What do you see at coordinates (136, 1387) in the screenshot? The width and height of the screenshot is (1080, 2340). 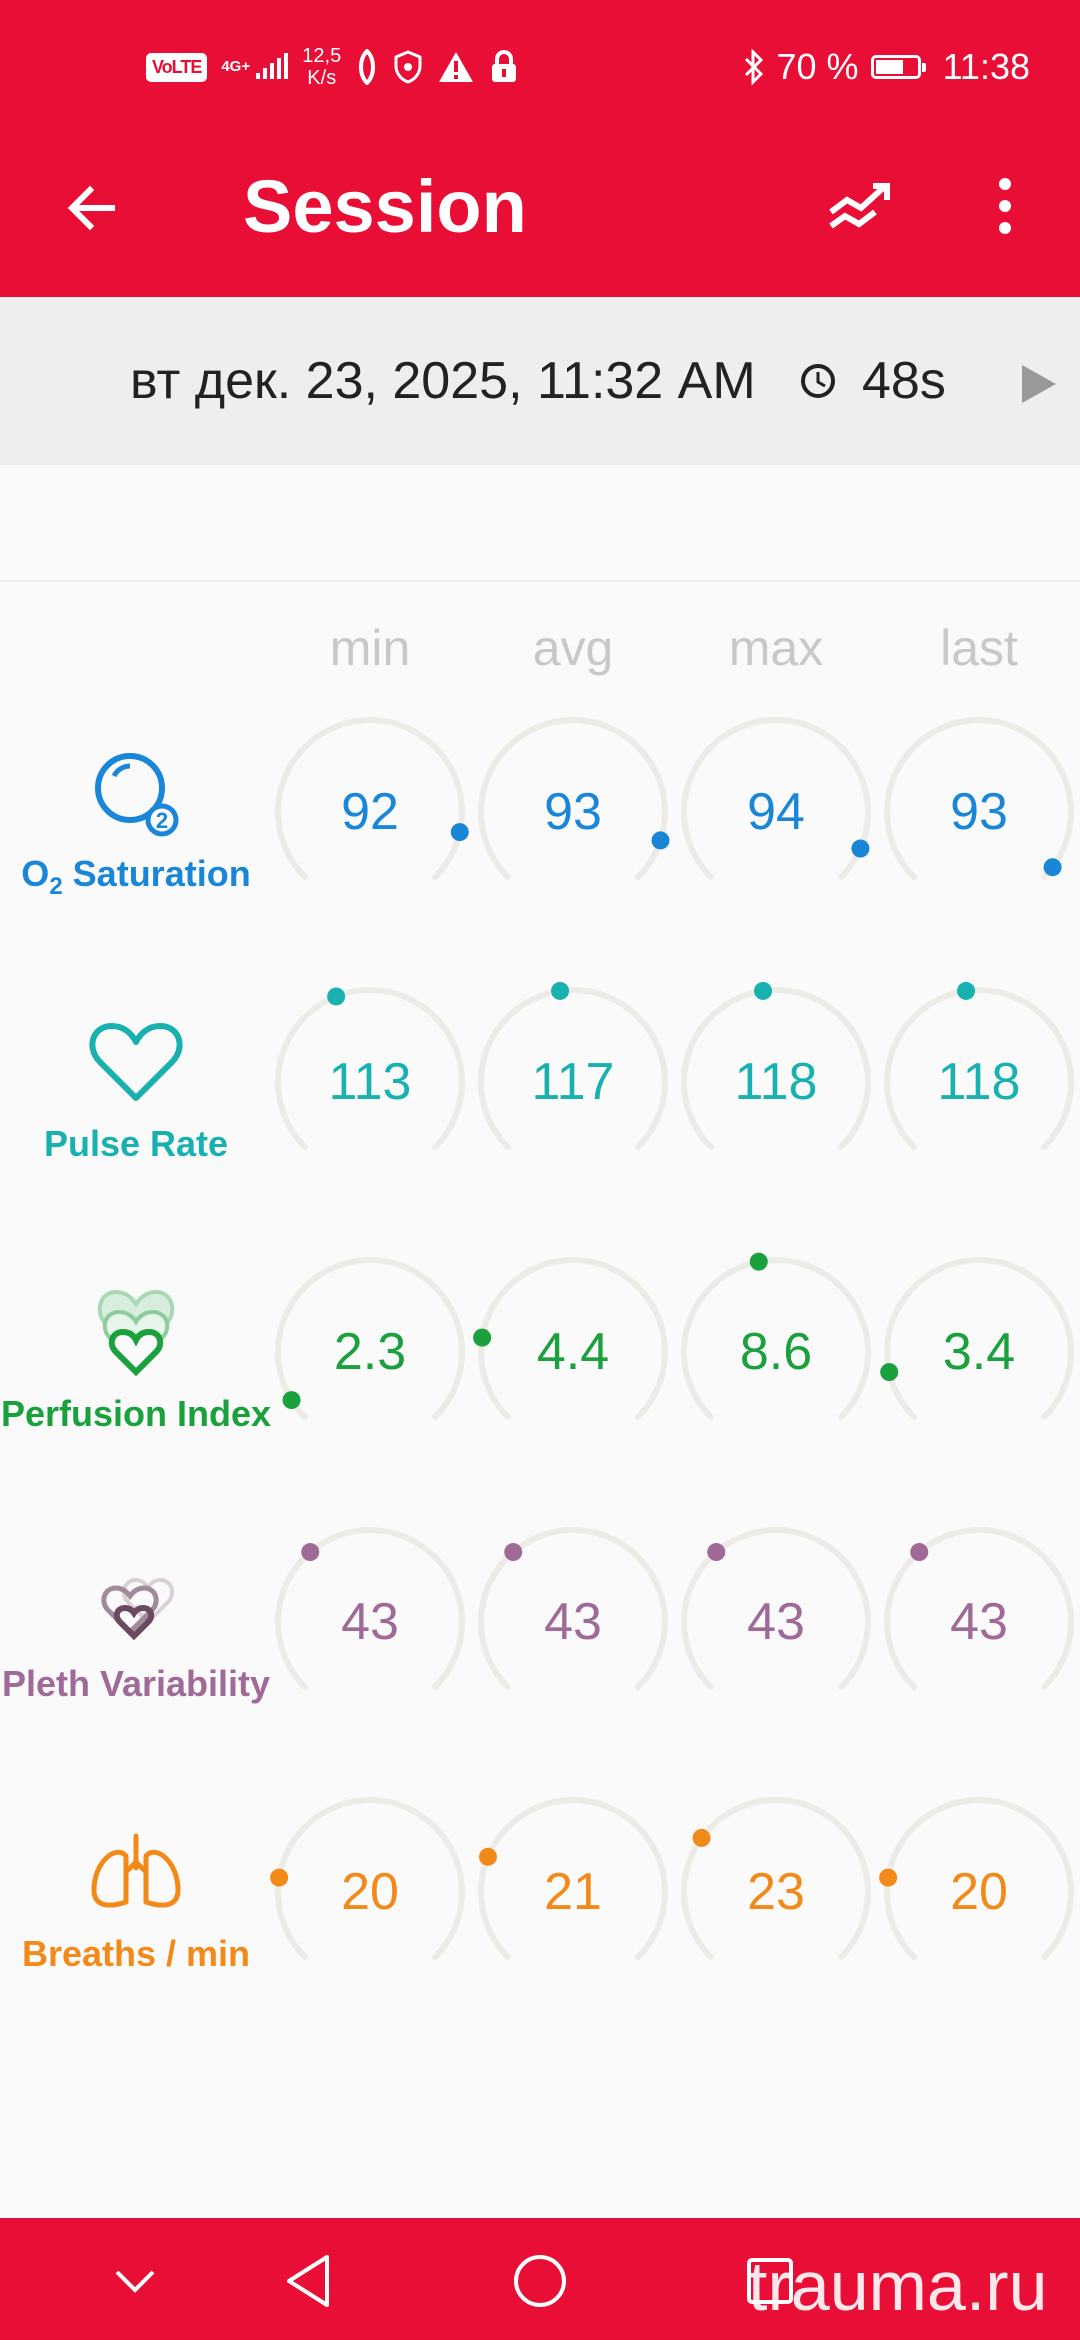 I see `metric-label-perfusion: Perfusion Index` at bounding box center [136, 1387].